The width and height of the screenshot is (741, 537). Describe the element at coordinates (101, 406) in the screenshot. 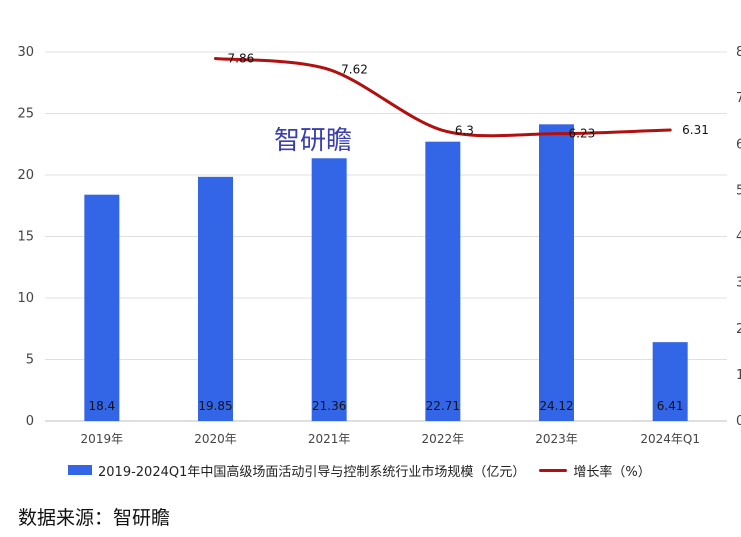

I see `bar-value-label: 18.4` at that location.